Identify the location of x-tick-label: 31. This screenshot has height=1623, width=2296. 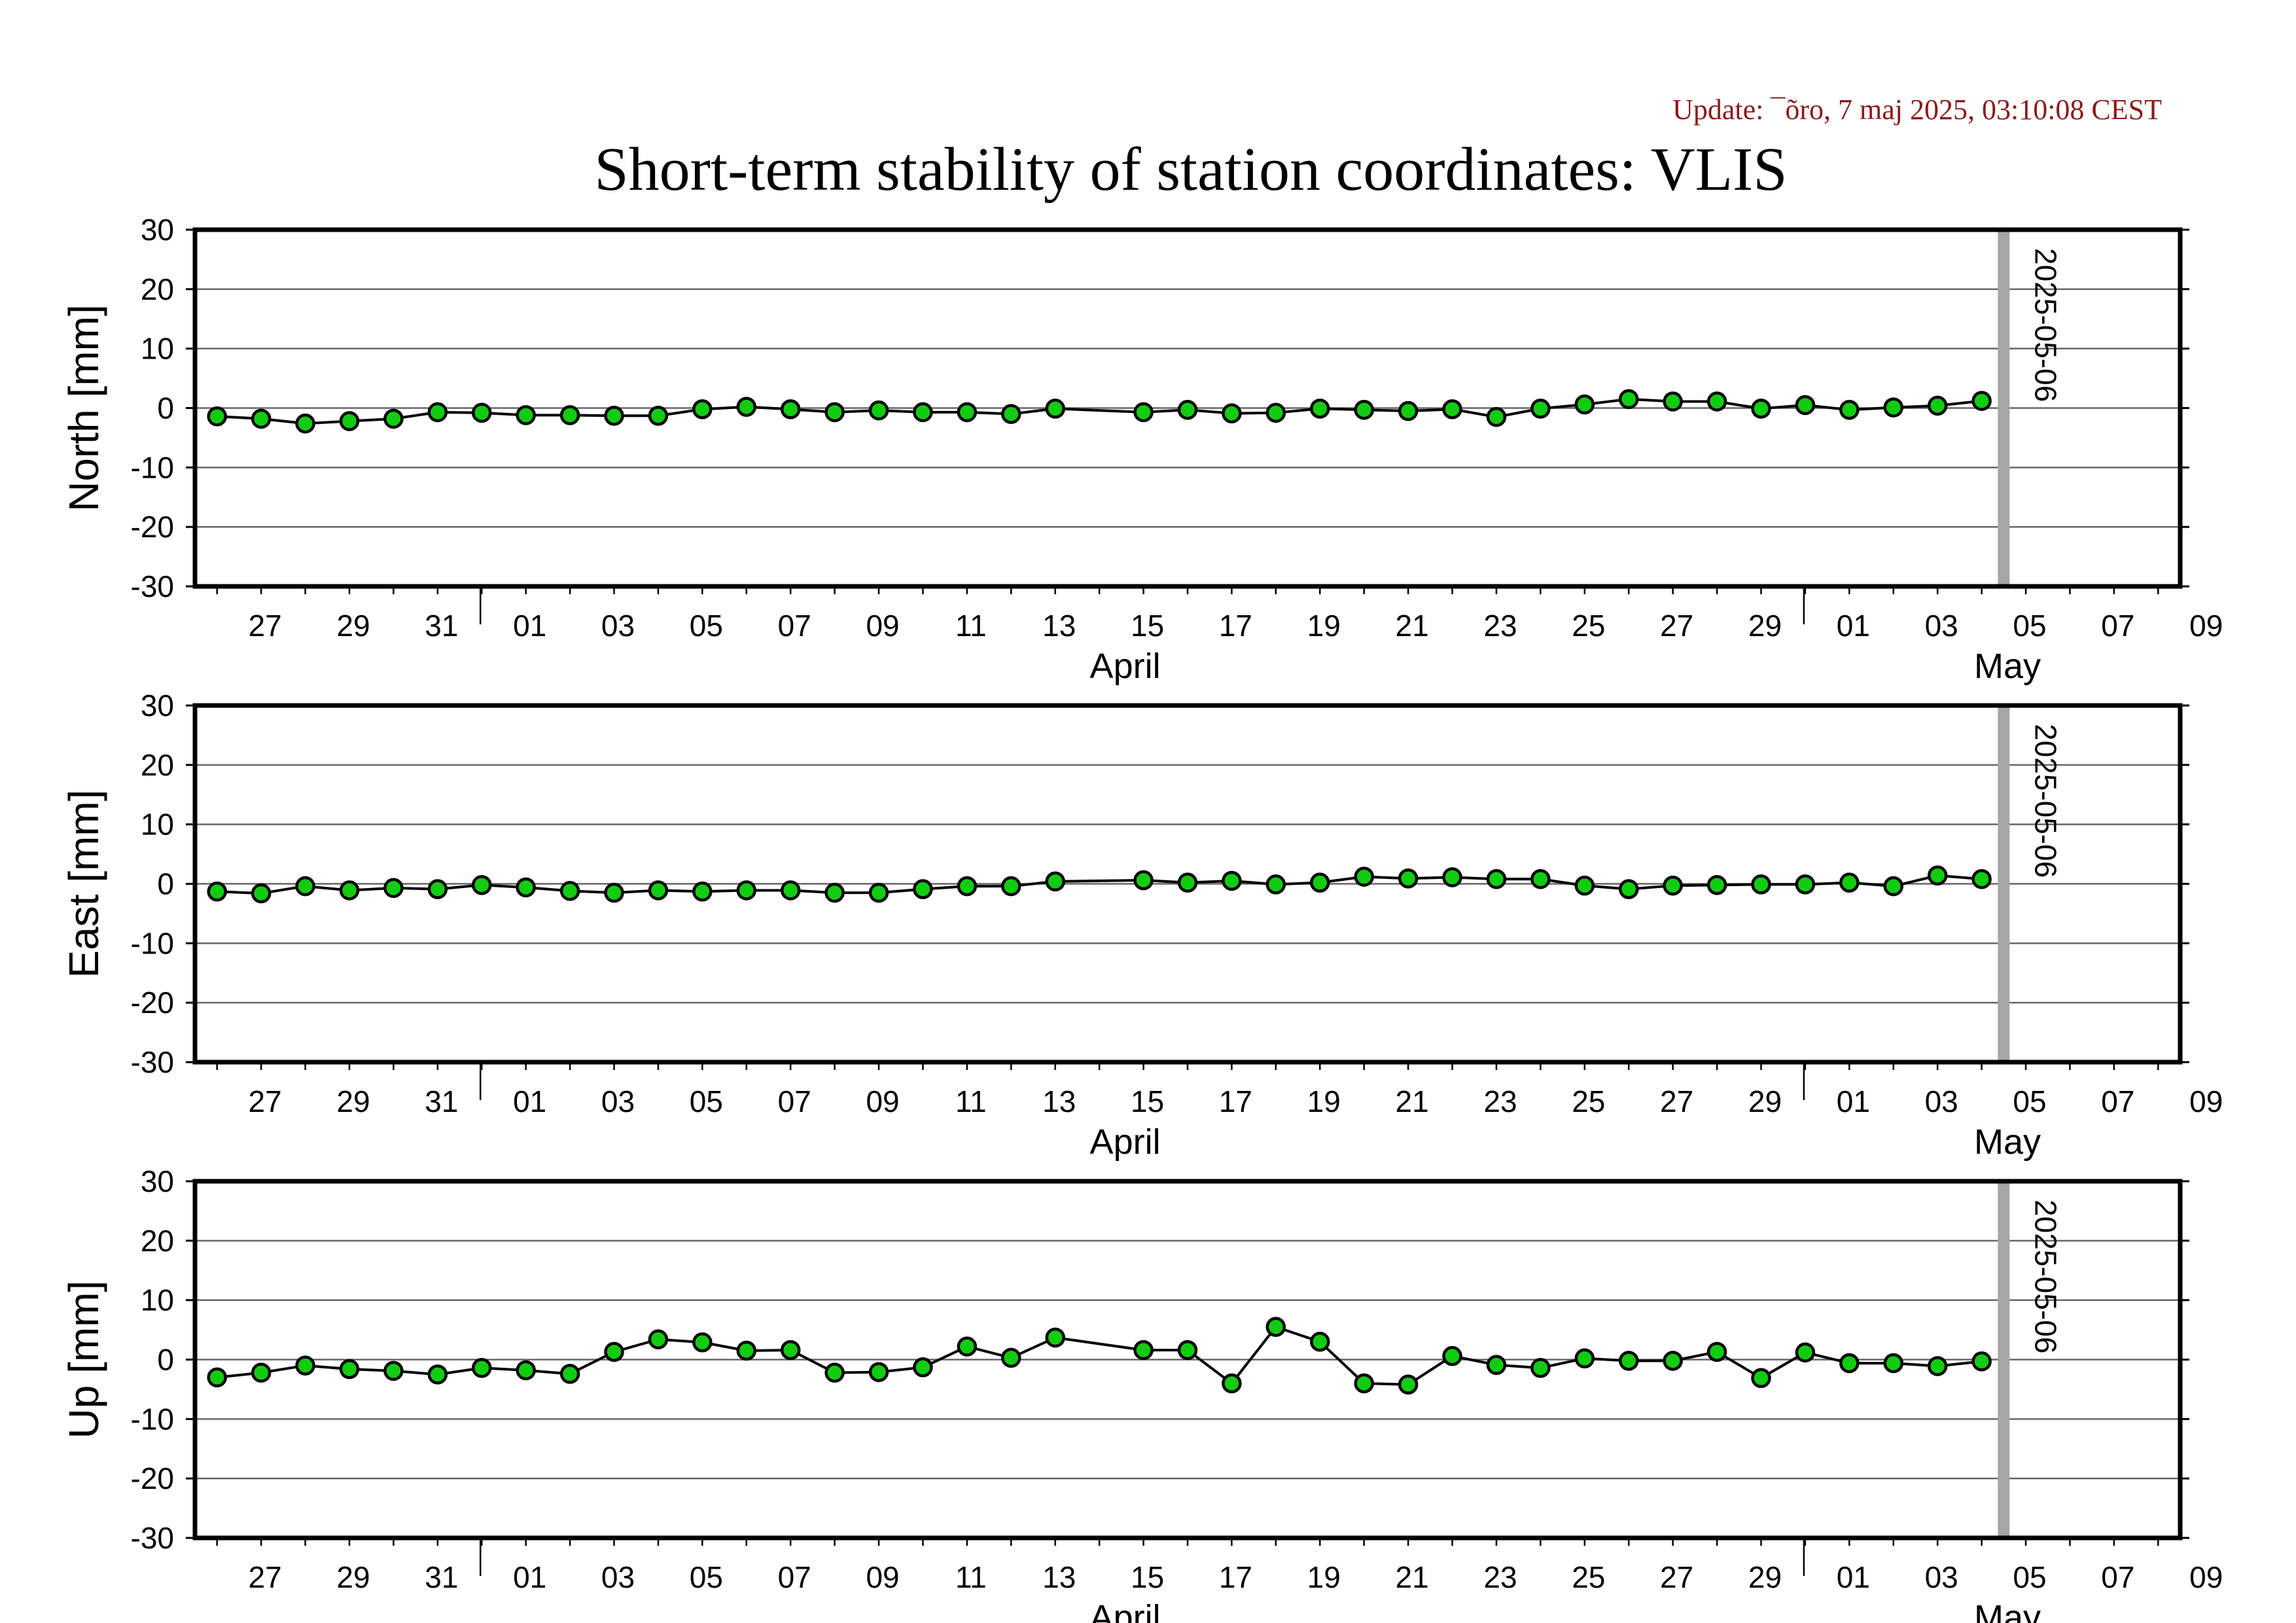
(442, 1101).